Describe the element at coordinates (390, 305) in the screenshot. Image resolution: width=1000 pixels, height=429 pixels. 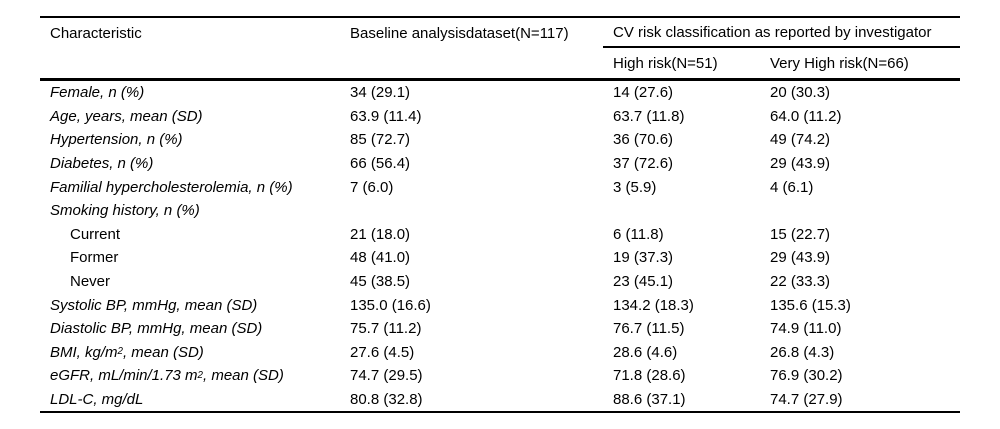
I see `baseline-value: 135.0 (16.6)` at that location.